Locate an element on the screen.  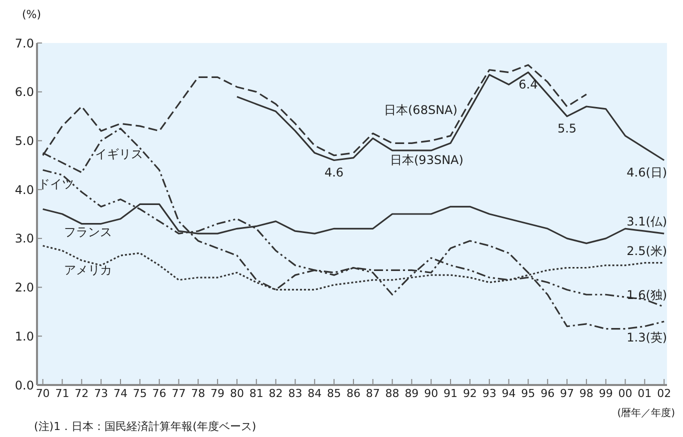
x-tick-label: 91 is located at coordinates (451, 393).